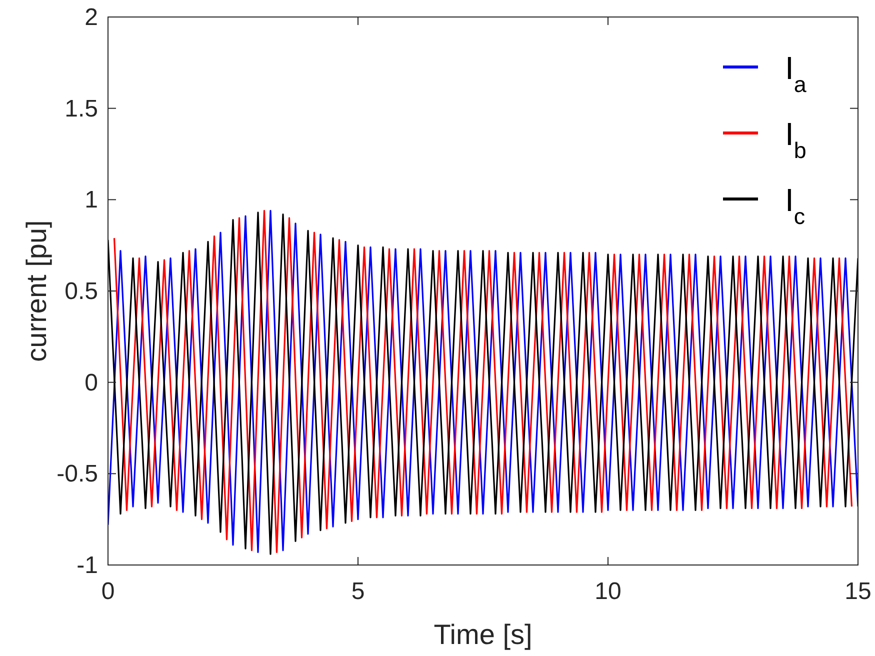 Image resolution: width=875 pixels, height=656 pixels. Describe the element at coordinates (81, 291) in the screenshot. I see `y-tick-label: 0.5` at that location.